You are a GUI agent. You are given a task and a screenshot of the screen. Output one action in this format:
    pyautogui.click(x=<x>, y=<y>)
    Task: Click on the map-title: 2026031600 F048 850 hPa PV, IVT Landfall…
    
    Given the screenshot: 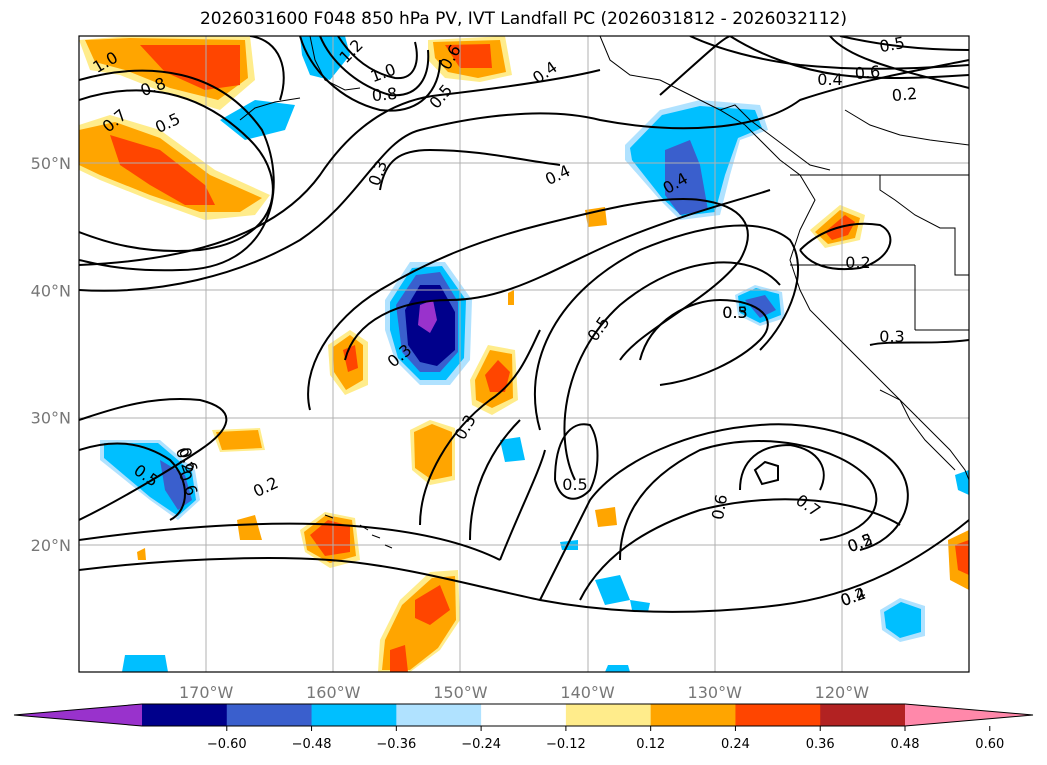 What is the action you would take?
    pyautogui.click(x=523, y=19)
    